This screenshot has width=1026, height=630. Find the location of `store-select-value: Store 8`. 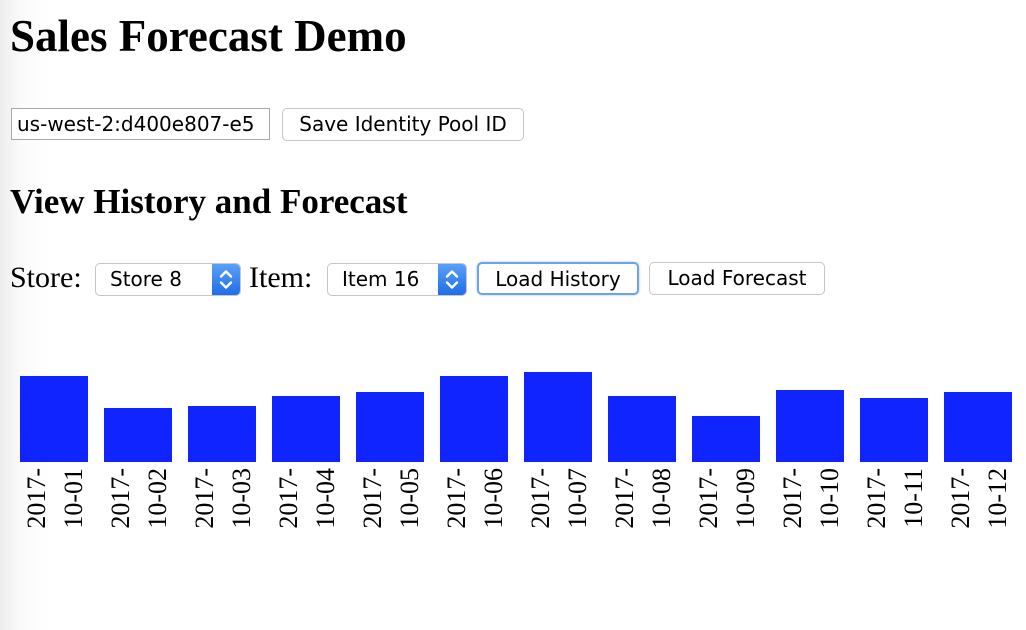

store-select-value: Store 8 is located at coordinates (146, 279).